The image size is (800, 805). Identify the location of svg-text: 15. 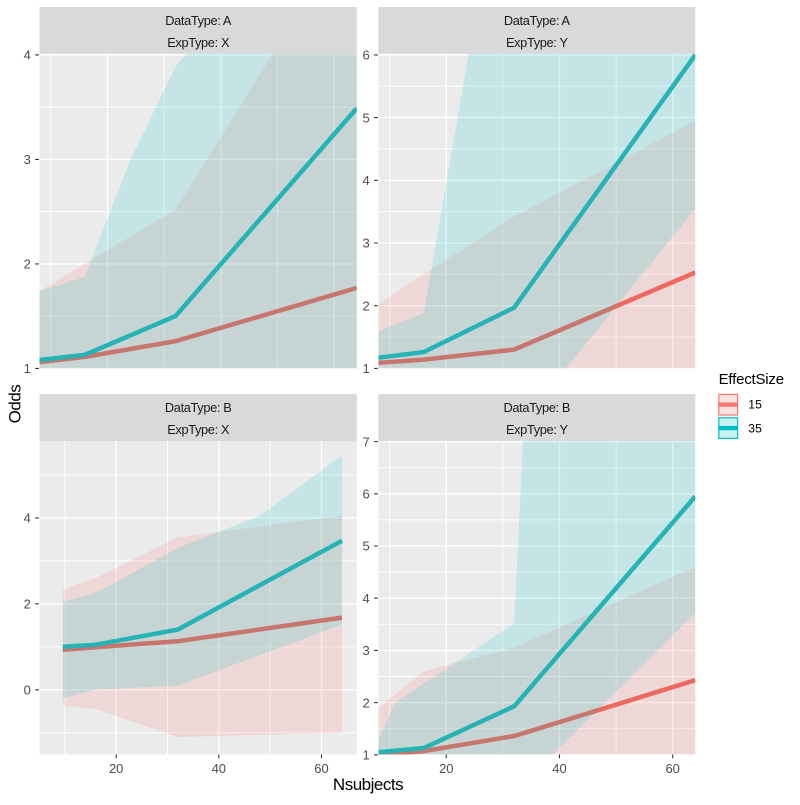
(755, 404).